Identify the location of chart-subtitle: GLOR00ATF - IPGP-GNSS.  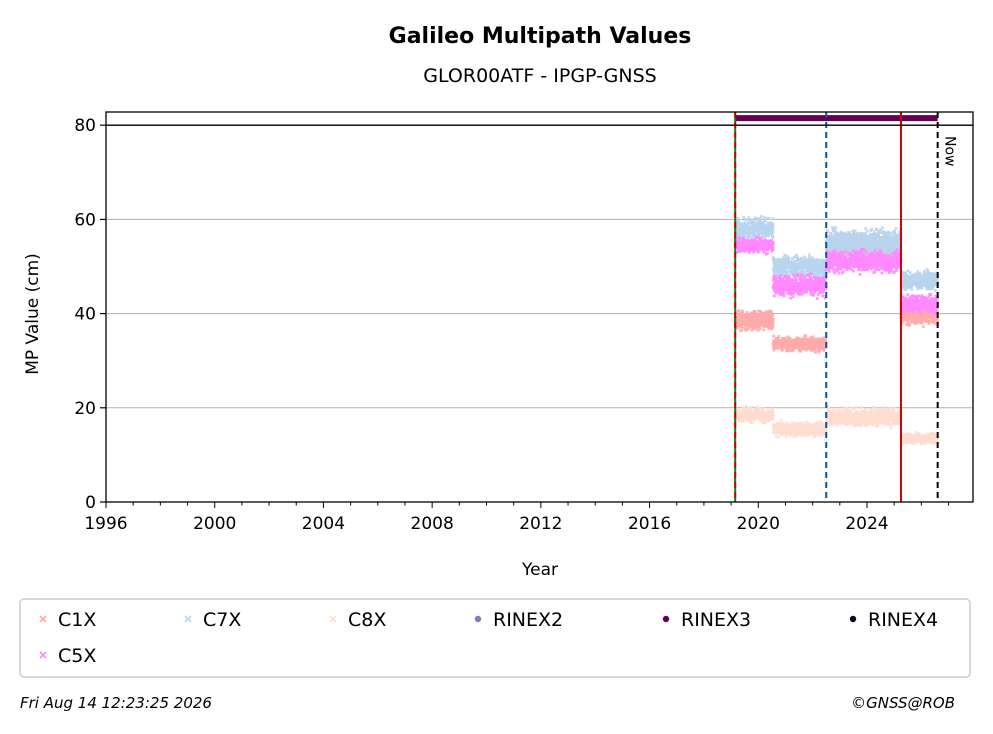
(539, 76).